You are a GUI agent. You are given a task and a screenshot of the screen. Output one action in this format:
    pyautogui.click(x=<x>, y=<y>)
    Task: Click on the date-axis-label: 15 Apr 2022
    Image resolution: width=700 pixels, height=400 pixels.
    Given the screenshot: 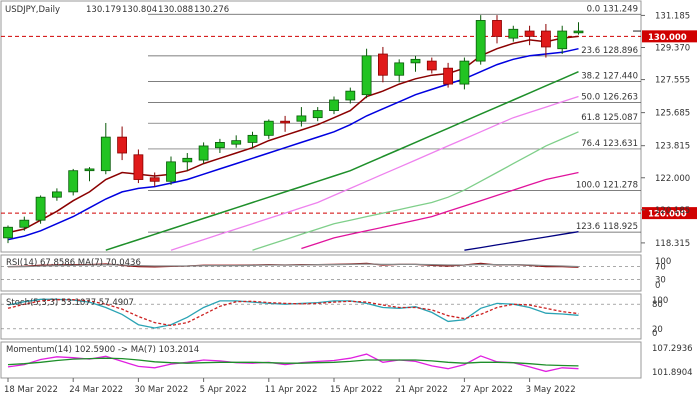 What is the action you would take?
    pyautogui.click(x=356, y=390)
    